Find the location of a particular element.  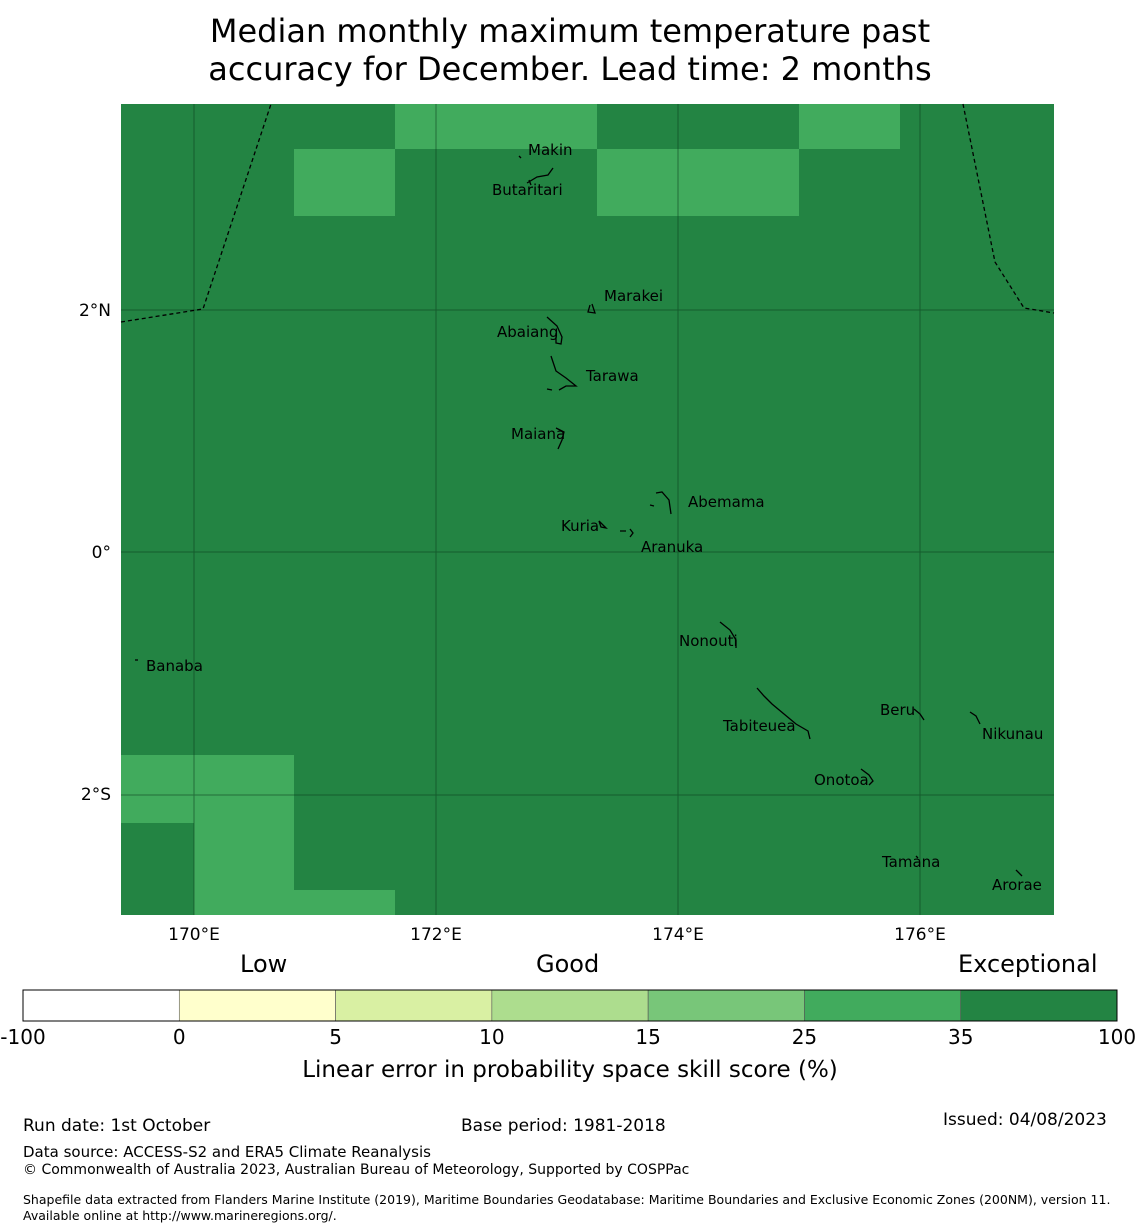

island-label-nonouti: Nonouti is located at coordinates (708, 641).